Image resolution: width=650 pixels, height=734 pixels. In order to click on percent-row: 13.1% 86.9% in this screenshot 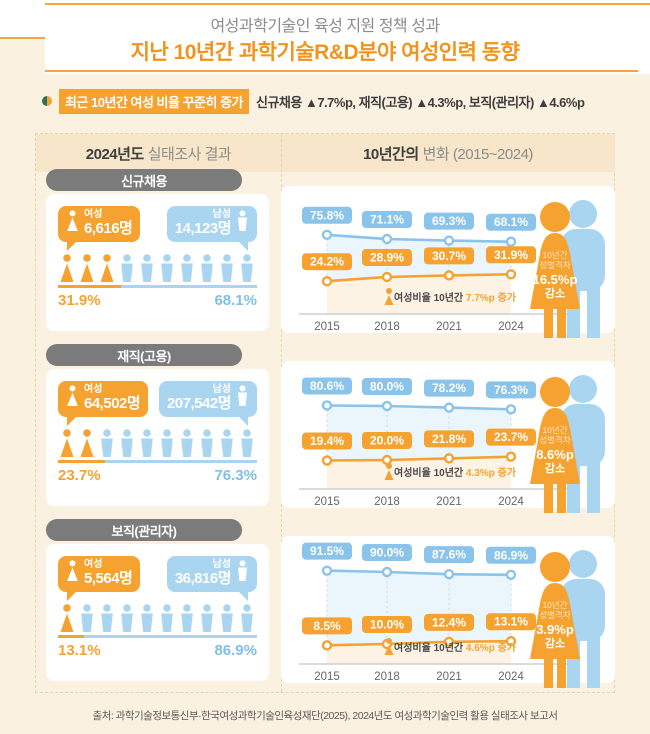, I will do `click(157, 650)`.